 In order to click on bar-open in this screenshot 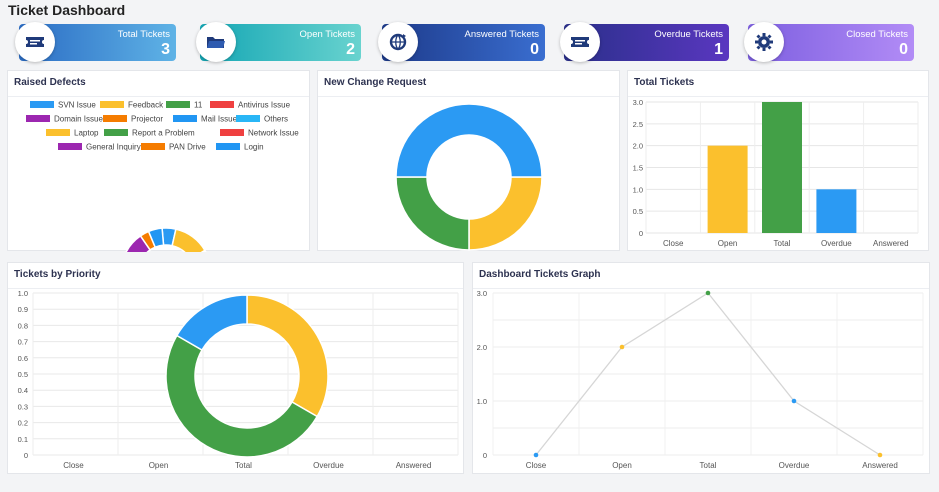, I will do `click(727, 189)`.